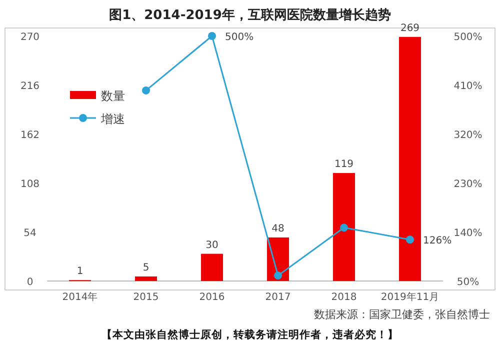 This screenshot has height=353, width=500. Describe the element at coordinates (30, 282) in the screenshot. I see `y-tick-label: 0` at that location.